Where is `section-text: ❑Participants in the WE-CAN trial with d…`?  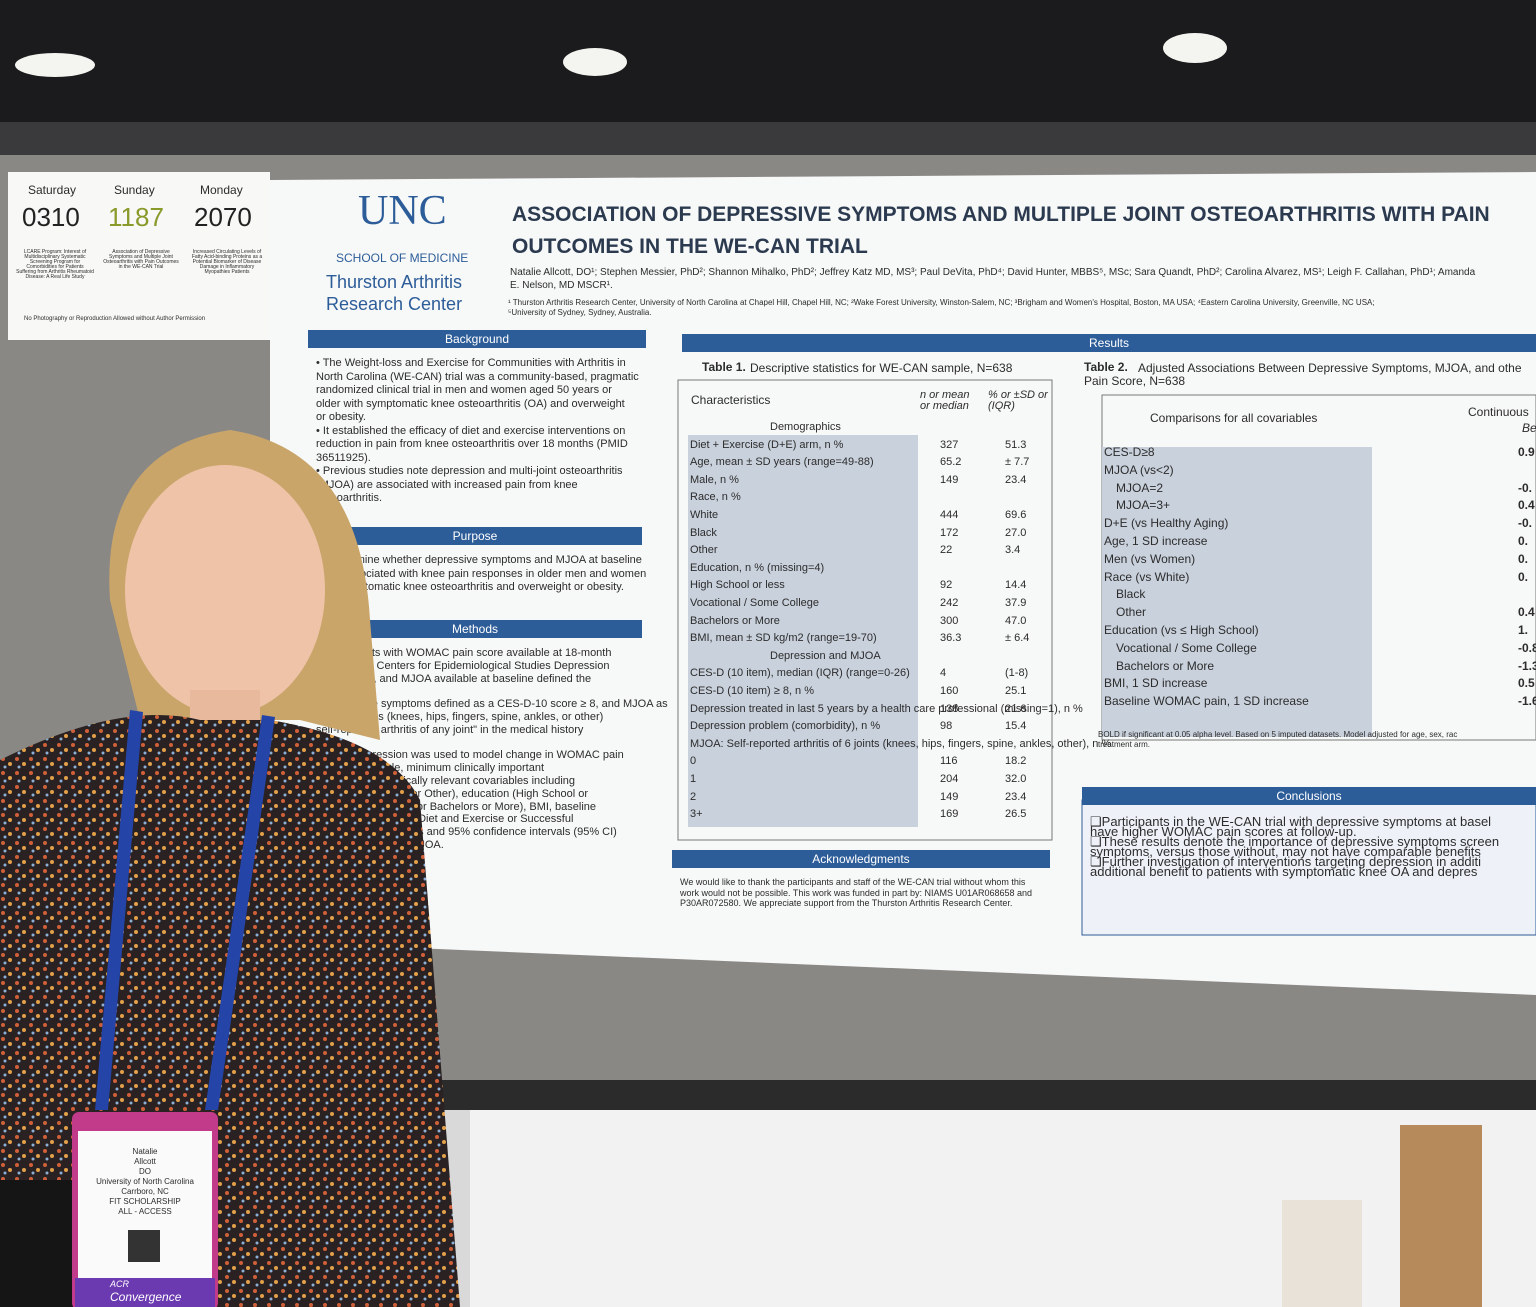 section-text: ❑Participants in the WE-CAN trial with d… is located at coordinates (1291, 821).